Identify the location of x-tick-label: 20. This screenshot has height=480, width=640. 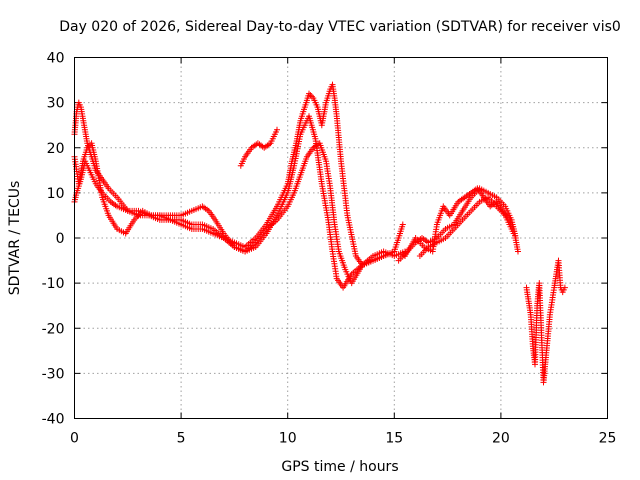
(501, 439).